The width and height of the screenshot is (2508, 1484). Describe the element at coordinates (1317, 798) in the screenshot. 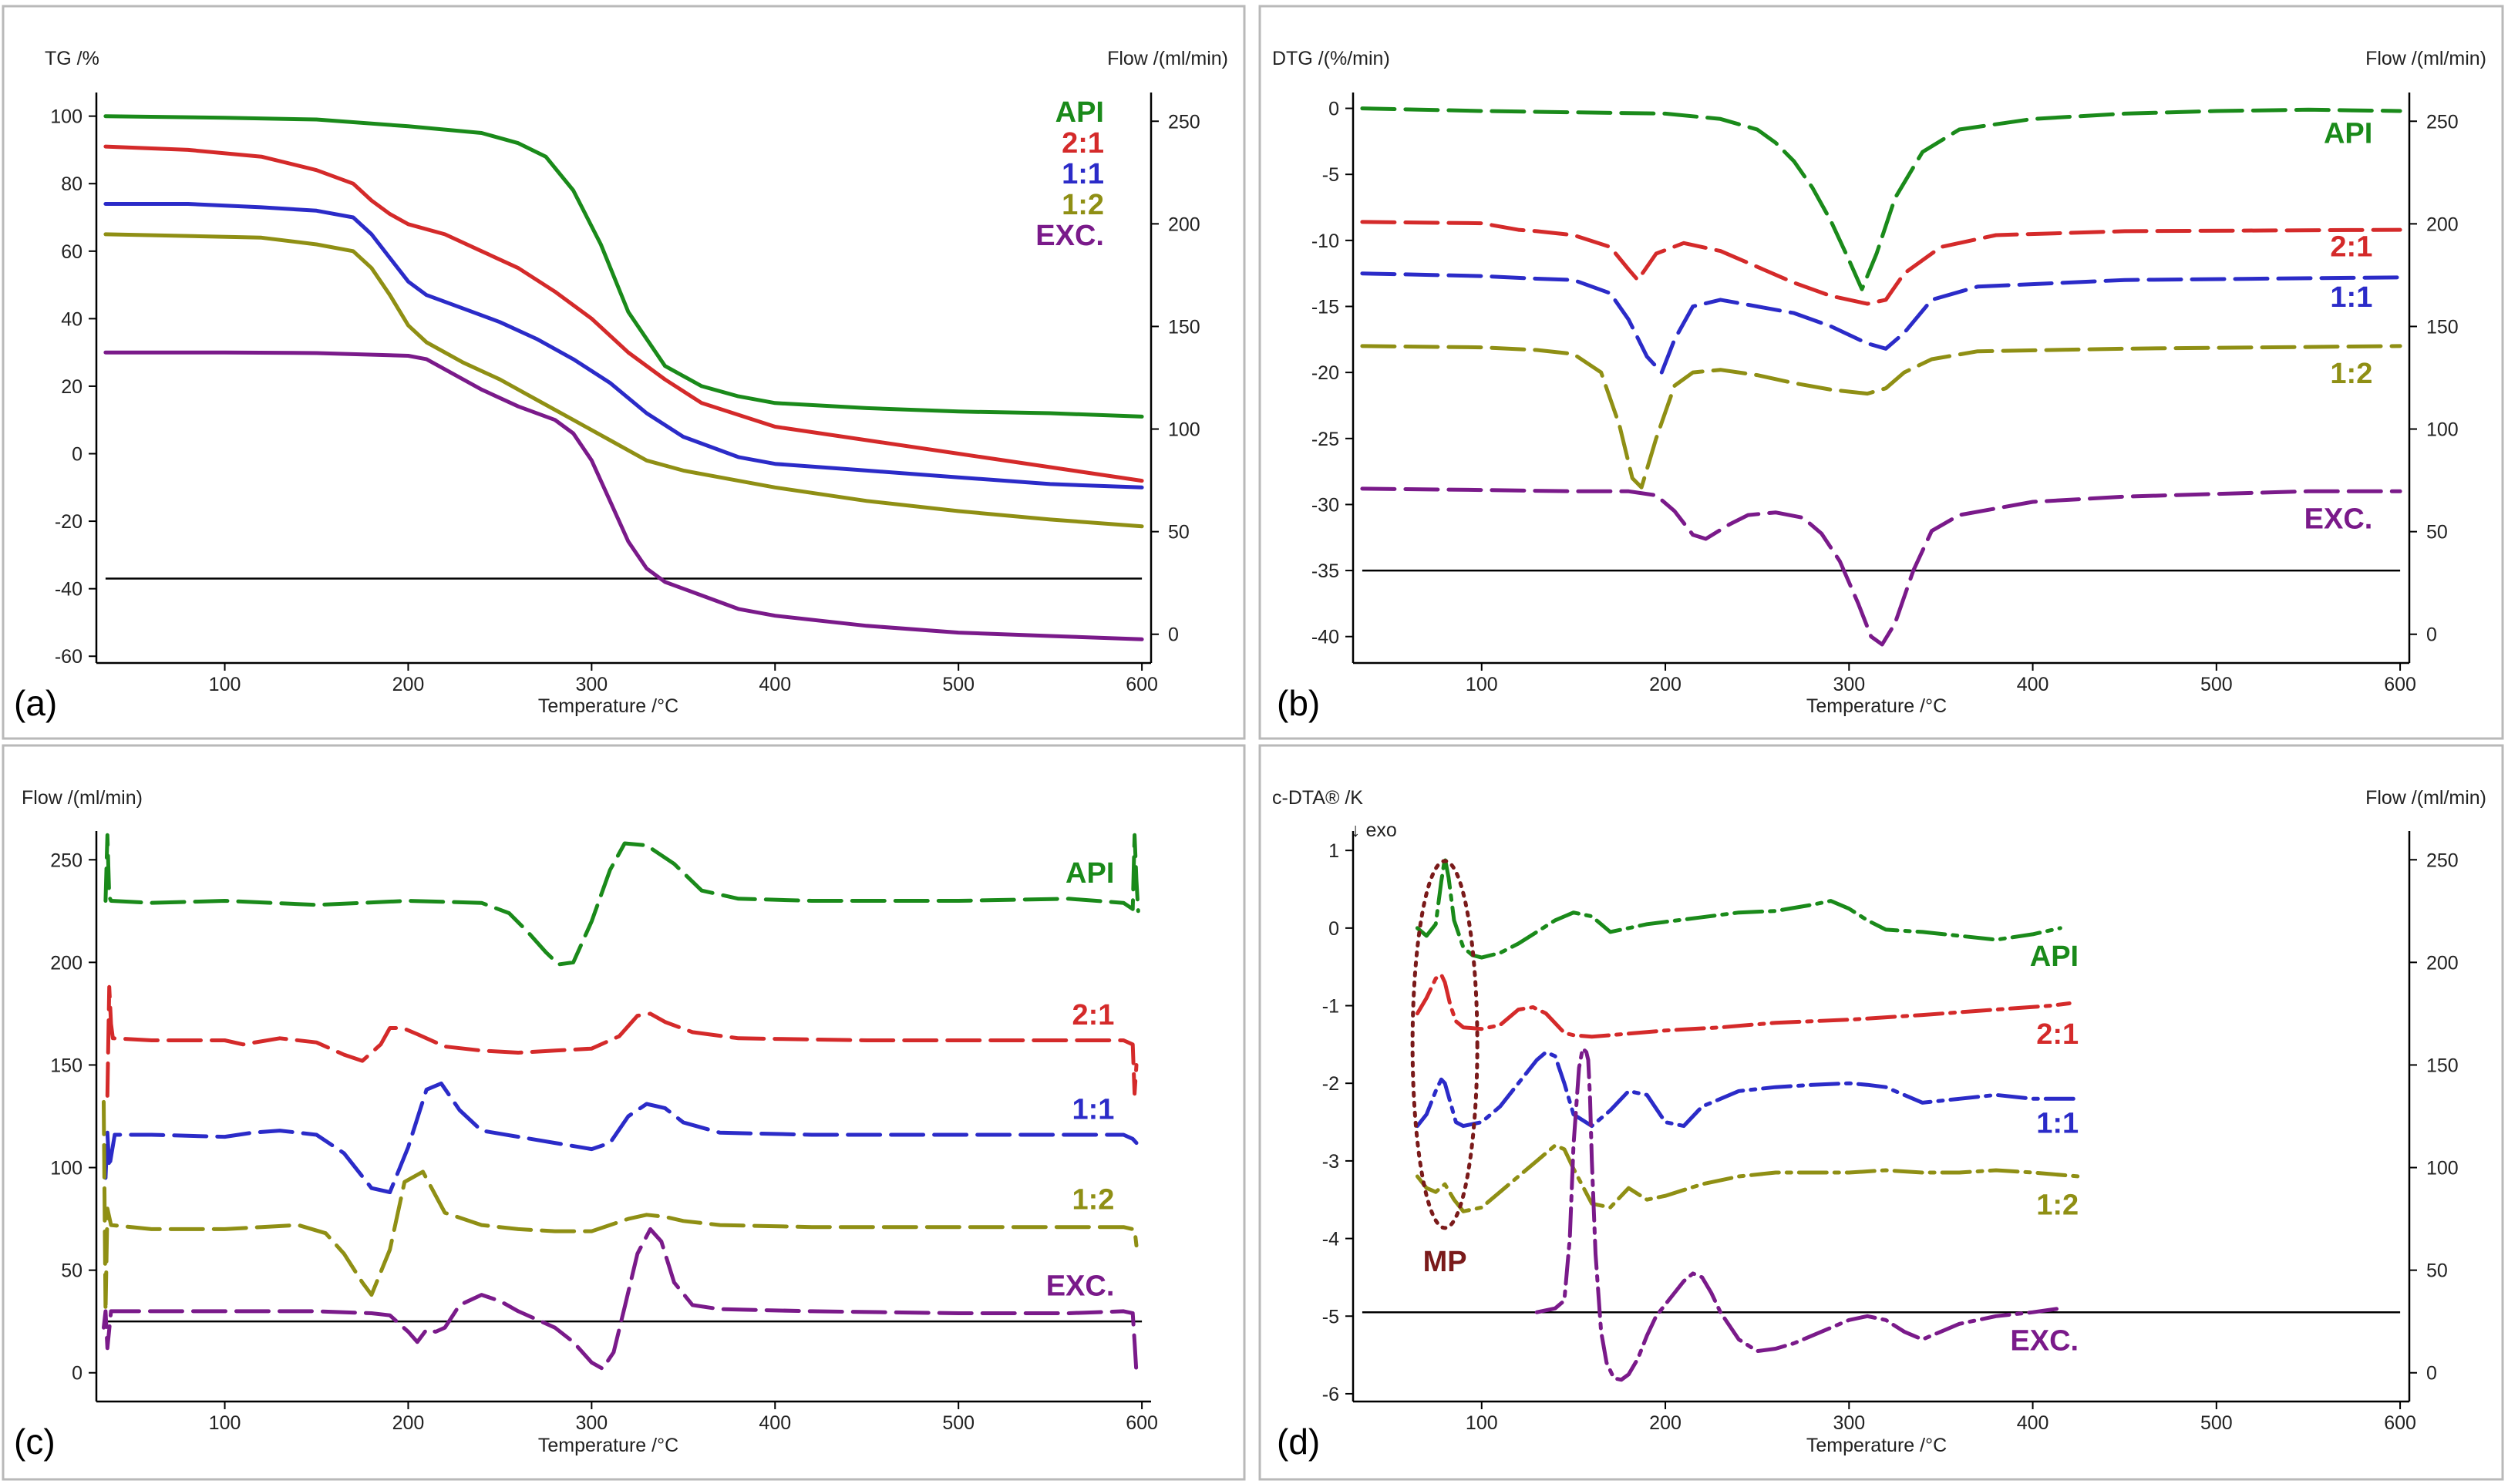

I see `panel-d-left-axis-label: c-DTA® /K` at that location.